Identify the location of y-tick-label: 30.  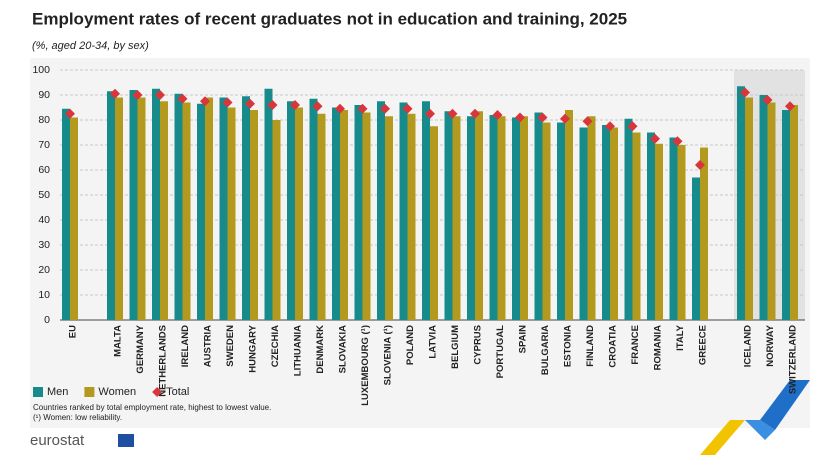
(44, 245).